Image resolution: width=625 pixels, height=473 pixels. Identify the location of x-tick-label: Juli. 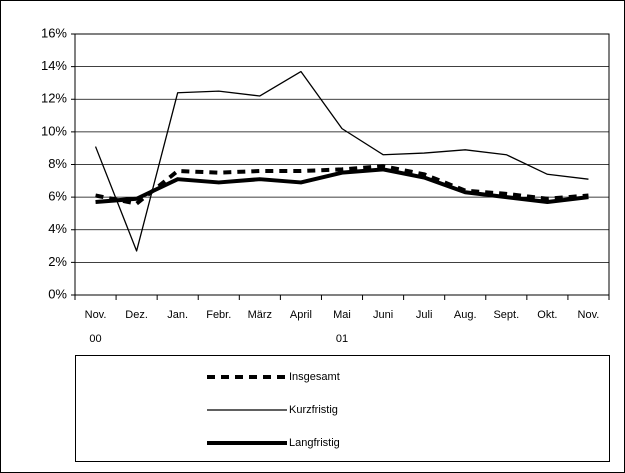
(424, 315).